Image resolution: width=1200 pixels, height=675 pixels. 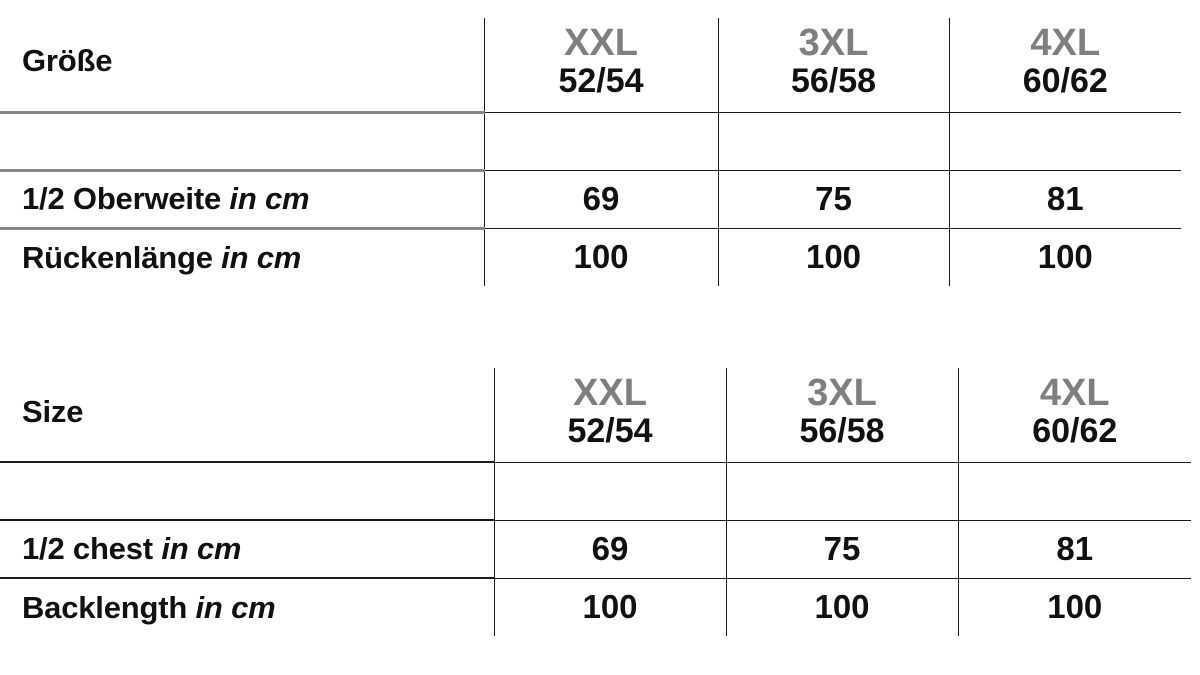 I want to click on table-row: Backlength in cm 100 100 100, so click(x=595, y=607).